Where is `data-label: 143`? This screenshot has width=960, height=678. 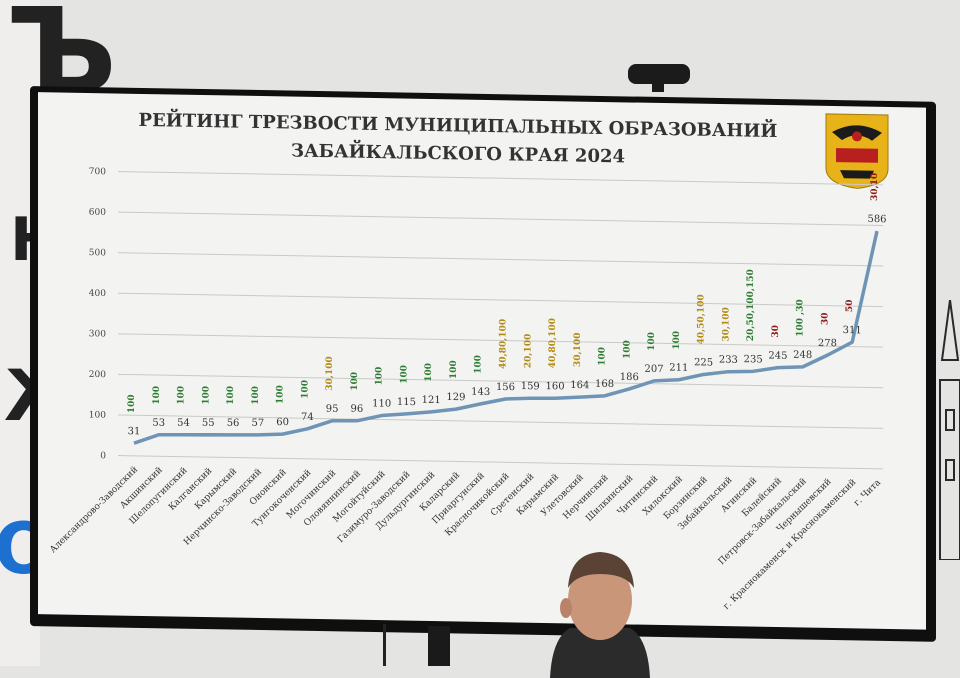 data-label: 143 is located at coordinates (480, 392).